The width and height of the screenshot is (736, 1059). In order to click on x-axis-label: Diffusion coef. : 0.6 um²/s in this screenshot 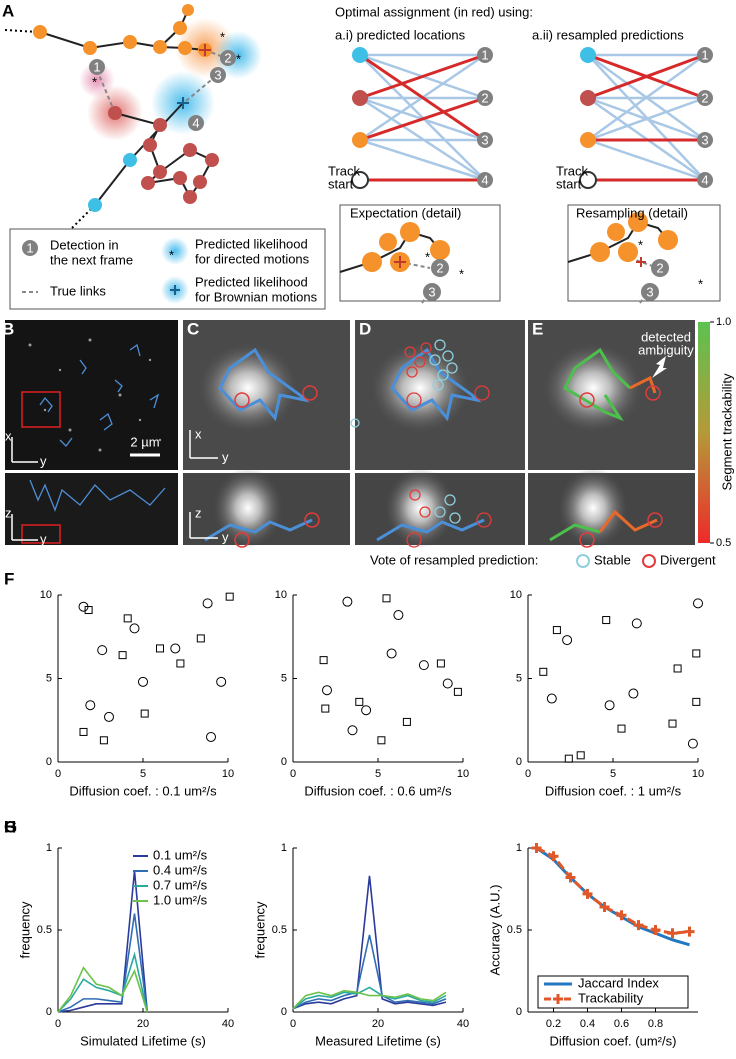, I will do `click(378, 790)`.